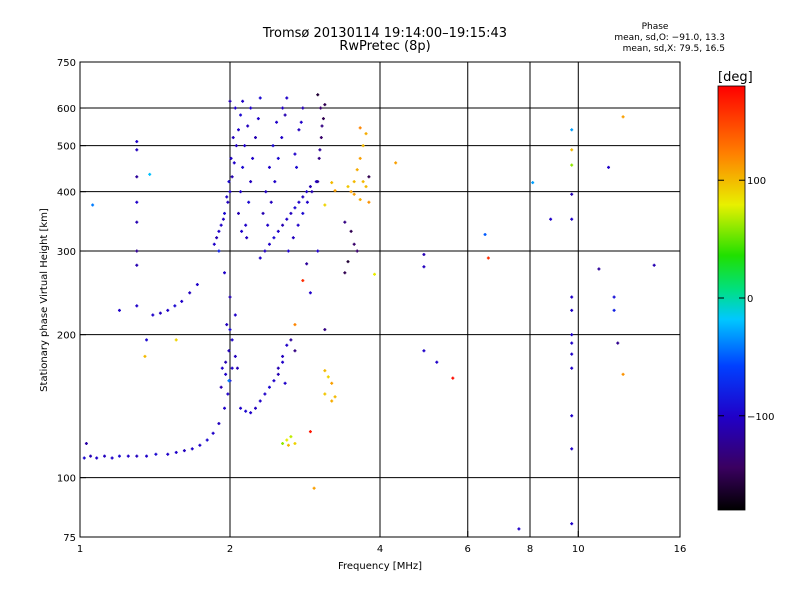 This screenshot has width=800, height=600. I want to click on colorbar-tick-label: 100, so click(756, 181).